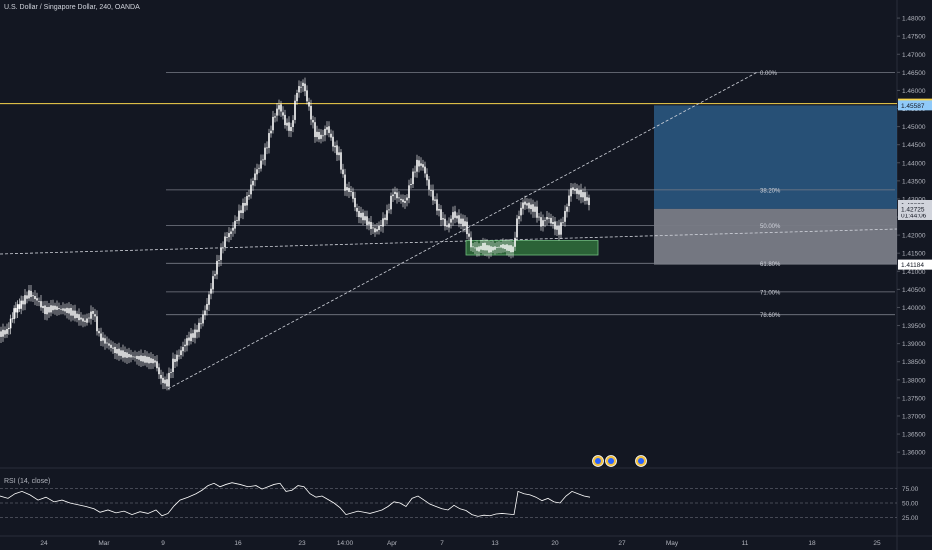 This screenshot has width=932, height=550. I want to click on y-tick-label: 1.43500, so click(914, 181).